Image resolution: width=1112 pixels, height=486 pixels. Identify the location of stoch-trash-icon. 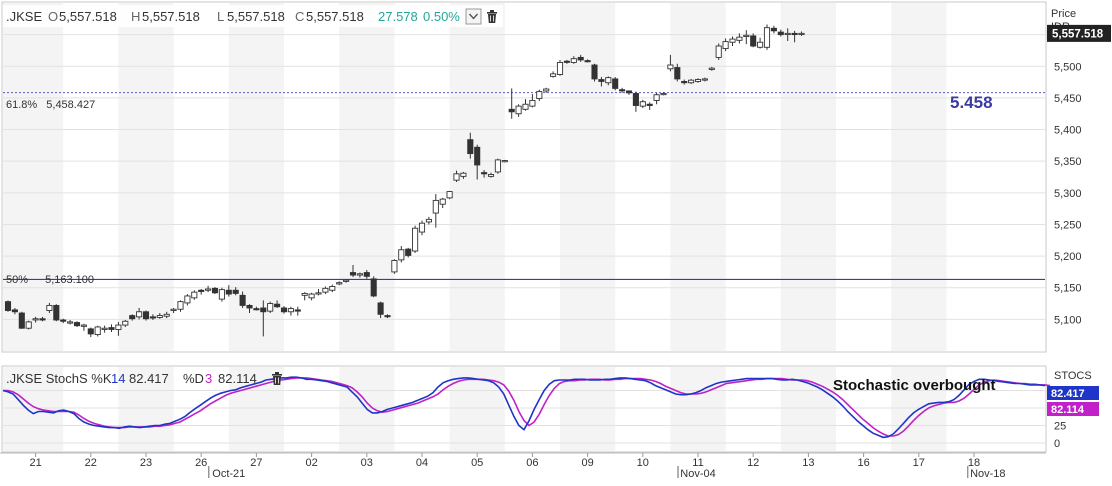
(277, 378).